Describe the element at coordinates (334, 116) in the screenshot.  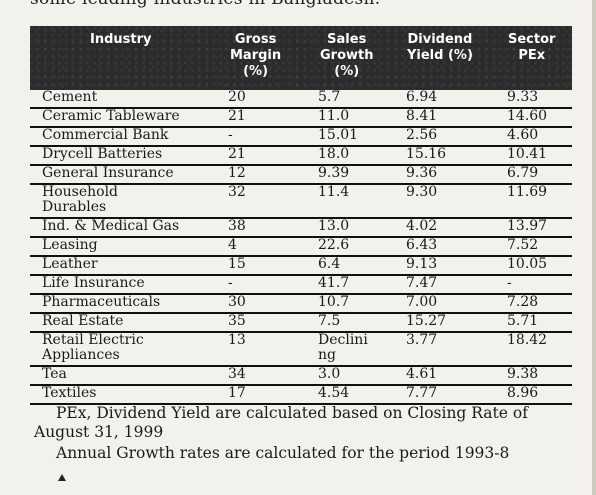
I see `cell-sales-growth: 11.0` at that location.